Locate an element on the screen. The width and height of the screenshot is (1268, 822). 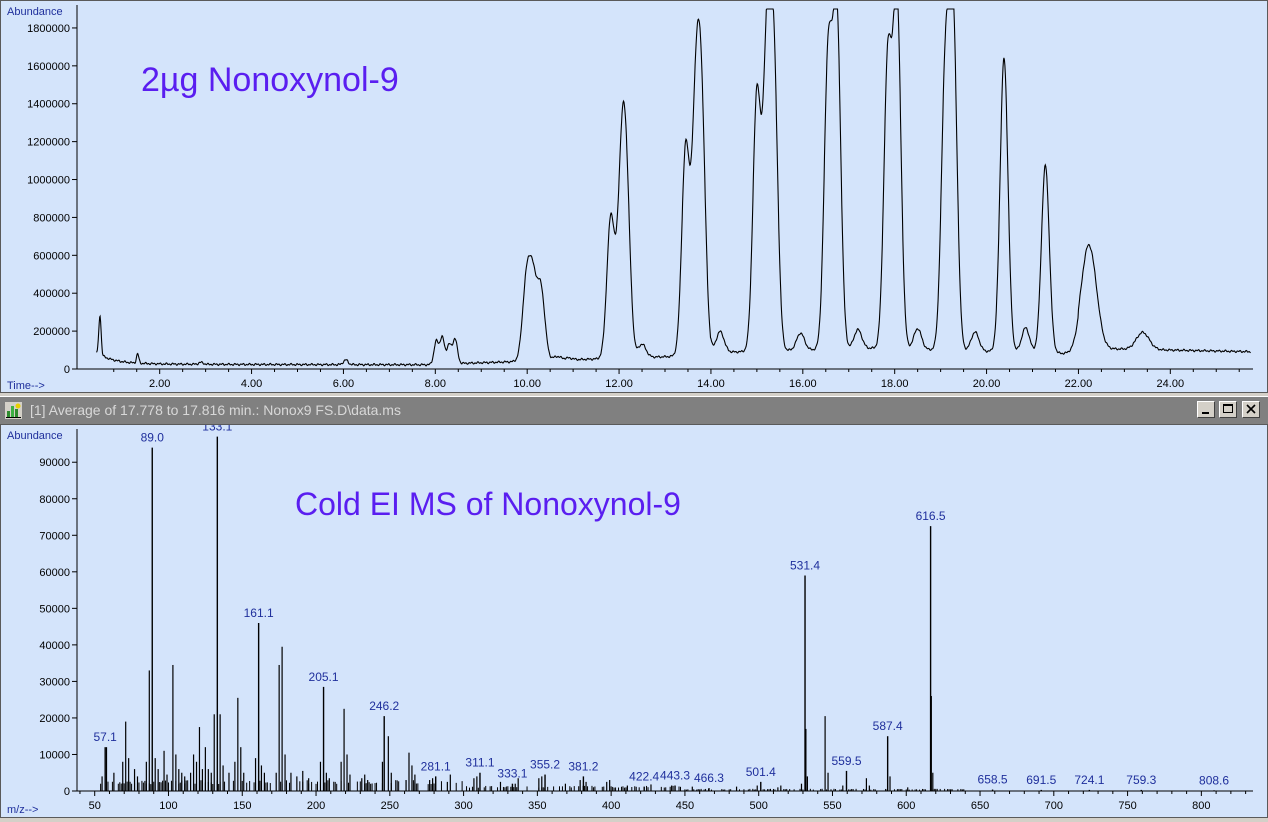
chromatogram-y-tick-label: 600000 is located at coordinates (51, 256).